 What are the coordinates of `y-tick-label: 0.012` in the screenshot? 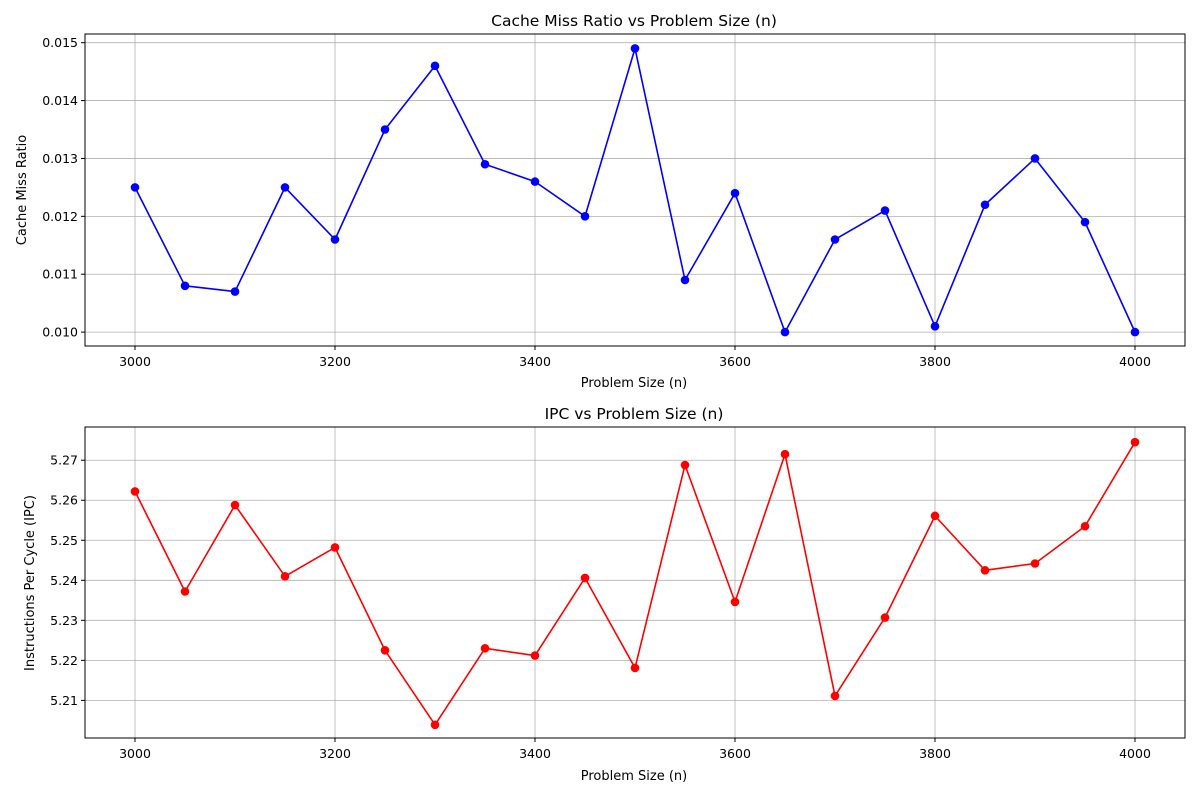 It's located at (60, 216).